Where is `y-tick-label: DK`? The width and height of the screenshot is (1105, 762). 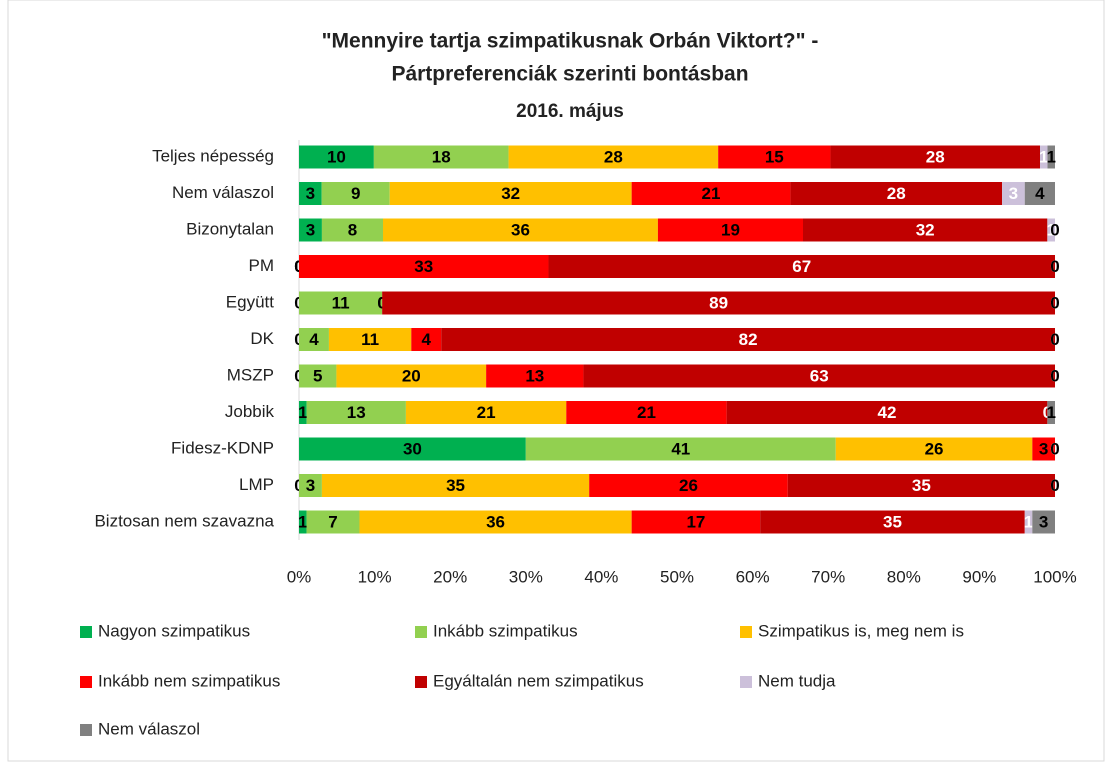 y-tick-label: DK is located at coordinates (262, 338).